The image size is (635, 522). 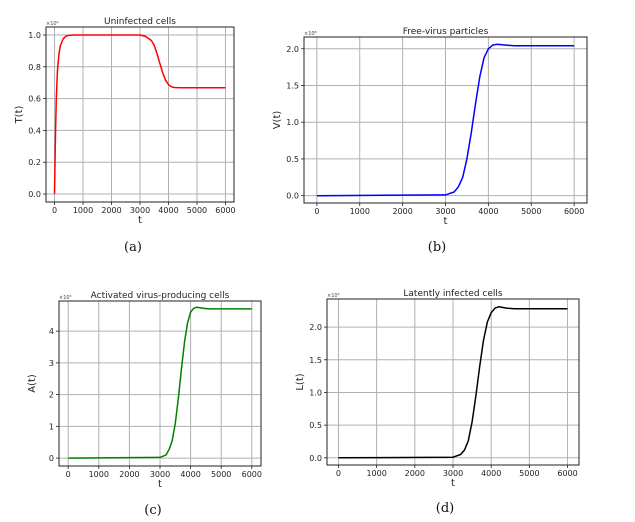 I want to click on subfigure-caption: (d), so click(x=445, y=508).